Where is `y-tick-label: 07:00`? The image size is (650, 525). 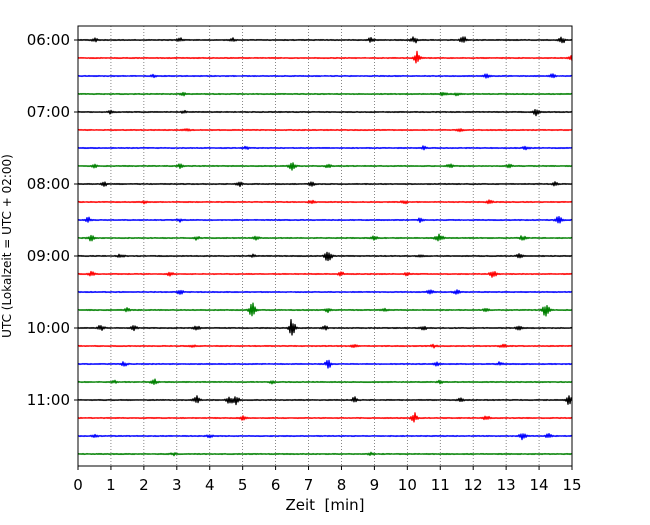 y-tick-label: 07:00 is located at coordinates (48, 112).